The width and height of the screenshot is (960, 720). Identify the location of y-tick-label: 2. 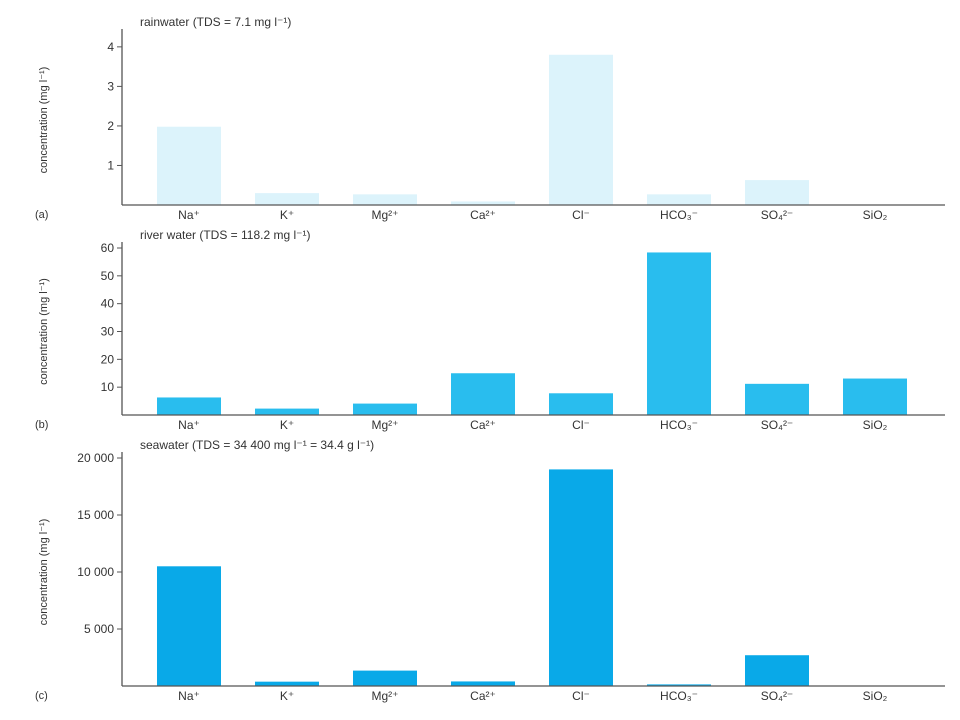
(110, 126).